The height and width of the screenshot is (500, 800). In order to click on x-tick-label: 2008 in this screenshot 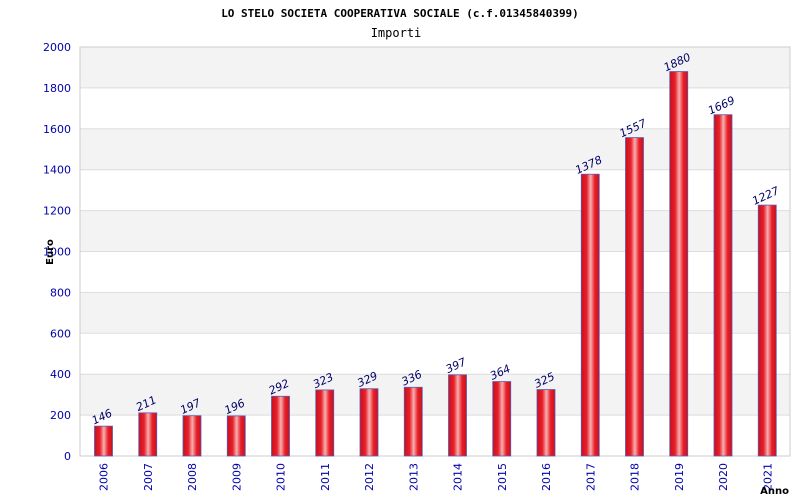, I will do `click(192, 477)`.